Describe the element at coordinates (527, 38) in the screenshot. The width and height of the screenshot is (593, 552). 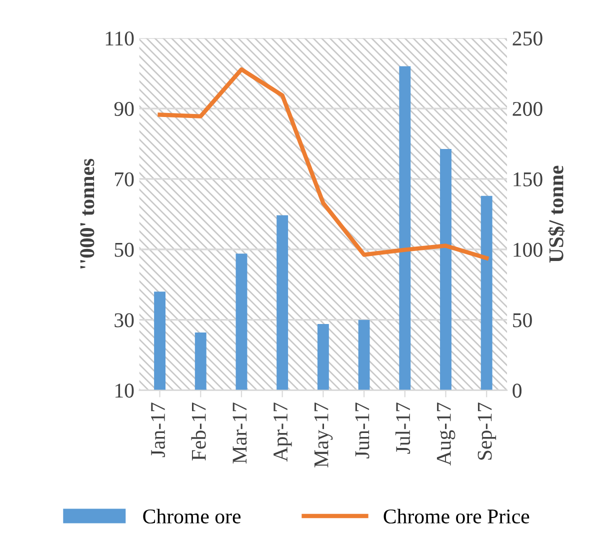
I see `y2-tick-label: 250` at that location.